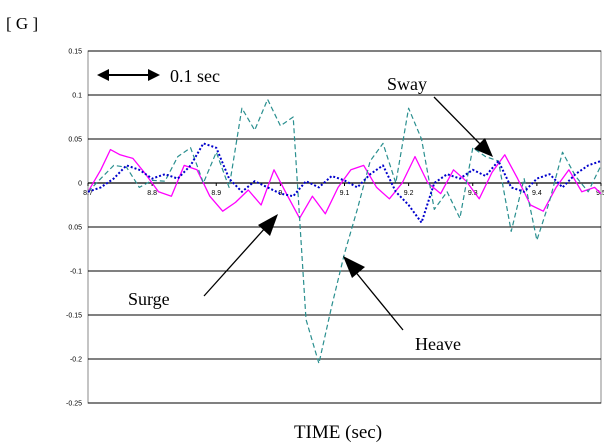 The height and width of the screenshot is (444, 604). What do you see at coordinates (74, 404) in the screenshot?
I see `y-tick-label: -0.25` at bounding box center [74, 404].